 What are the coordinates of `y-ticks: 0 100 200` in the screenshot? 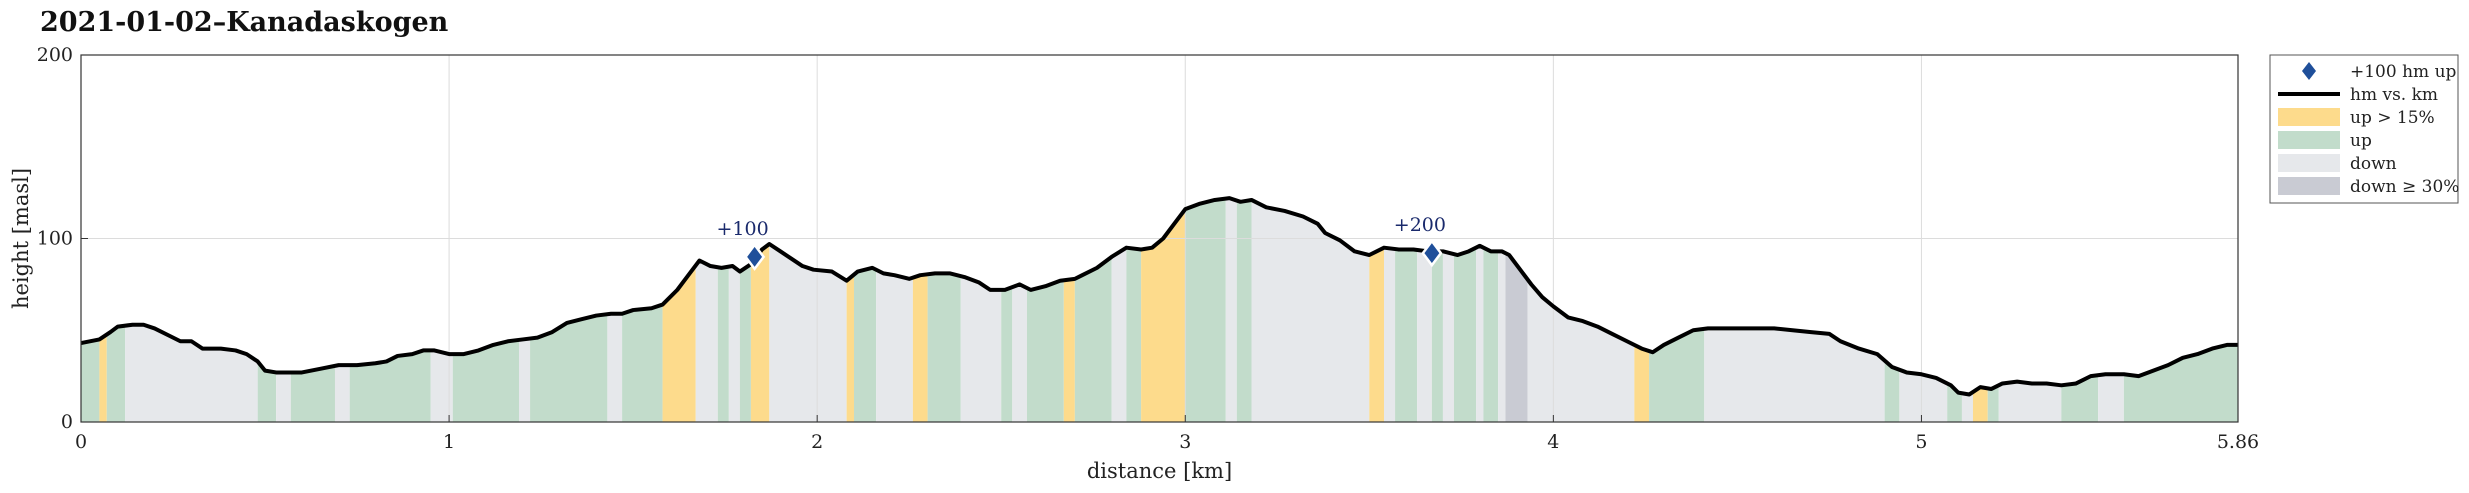 It's located at (62, 238).